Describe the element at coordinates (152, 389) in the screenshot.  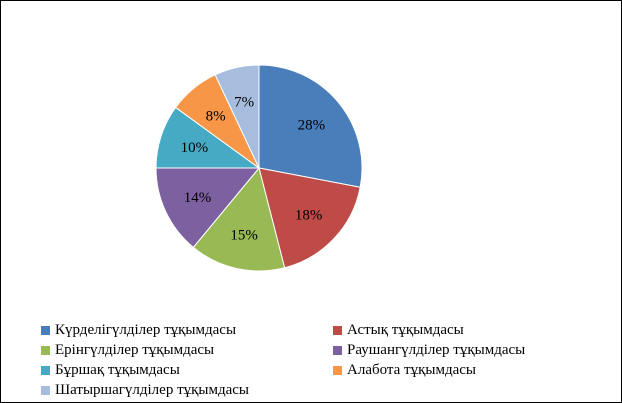
I see `legend-label: Шатыршагүлділер тұқымдасы` at that location.